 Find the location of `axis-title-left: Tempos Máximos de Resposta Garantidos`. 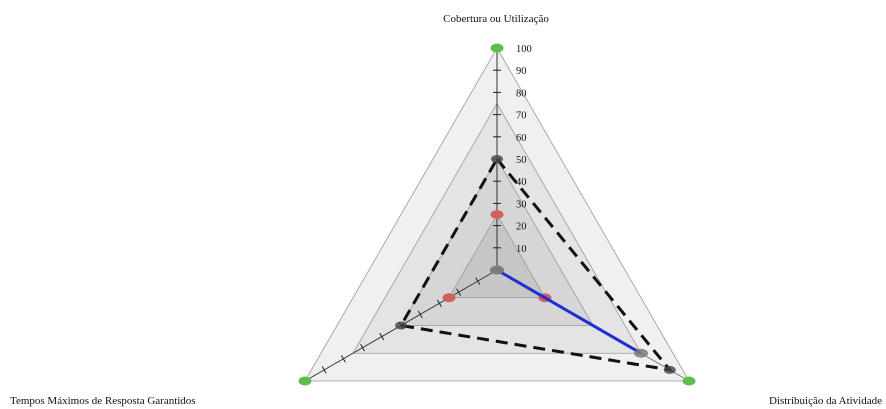

axis-title-left: Tempos Máximos de Resposta Garantidos is located at coordinates (103, 401).